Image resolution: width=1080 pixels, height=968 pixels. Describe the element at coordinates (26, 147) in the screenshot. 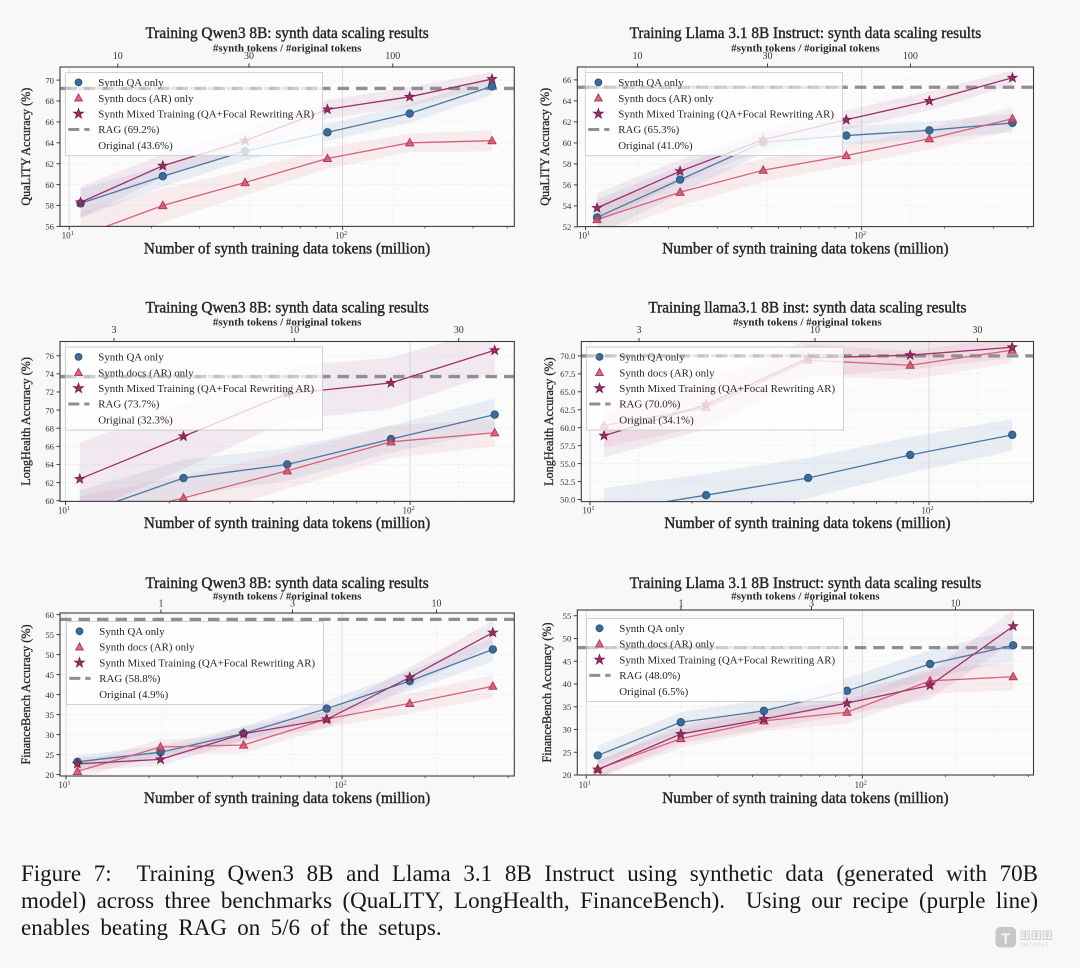

I see `svg-text: QuaLITY Accuracy (%)` at that location.